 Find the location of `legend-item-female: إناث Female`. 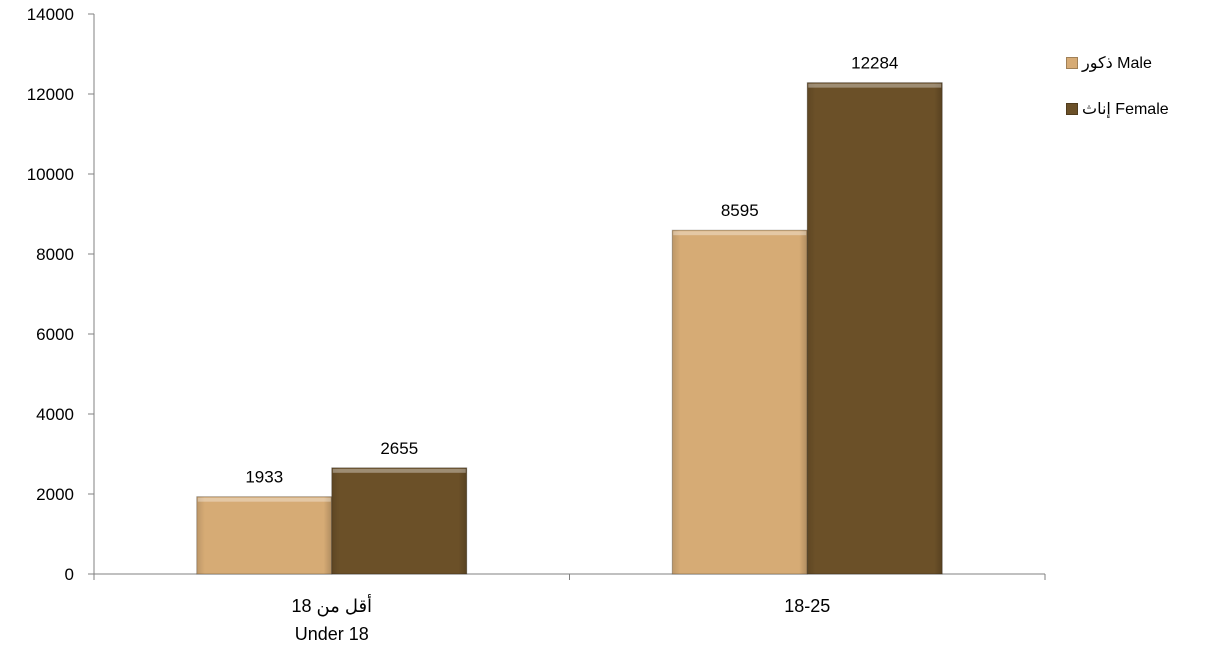

legend-item-female: إناث Female is located at coordinates (1117, 109).